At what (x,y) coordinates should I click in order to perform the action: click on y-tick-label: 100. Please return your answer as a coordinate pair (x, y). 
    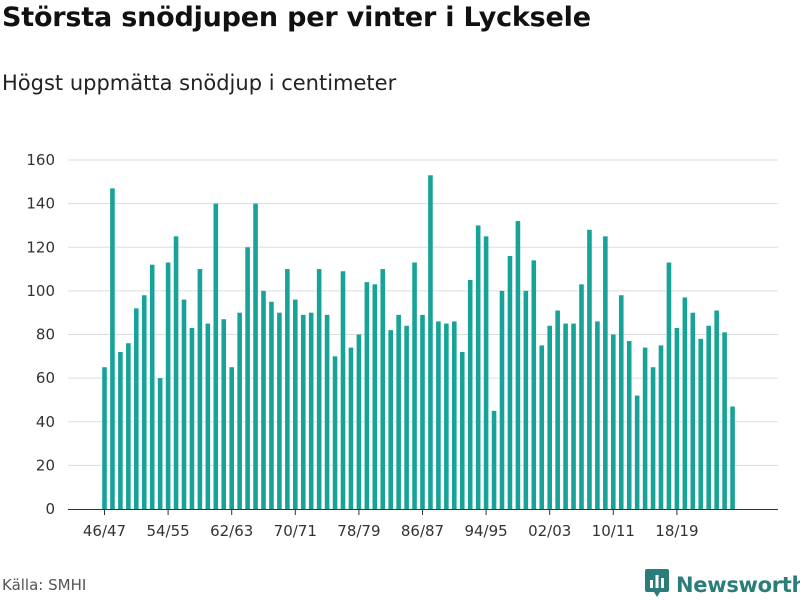
    Looking at the image, I should click on (40, 291).